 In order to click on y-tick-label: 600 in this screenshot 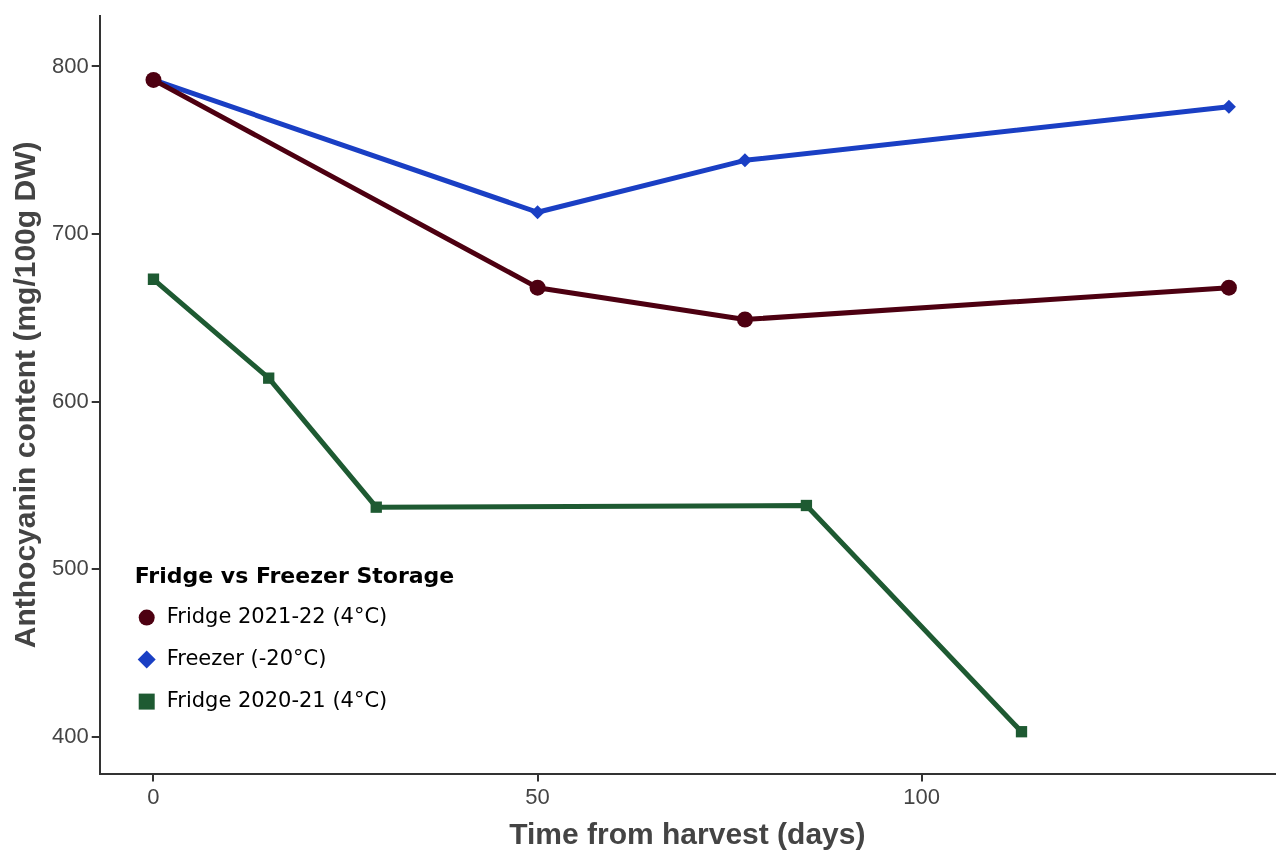, I will do `click(70, 400)`.